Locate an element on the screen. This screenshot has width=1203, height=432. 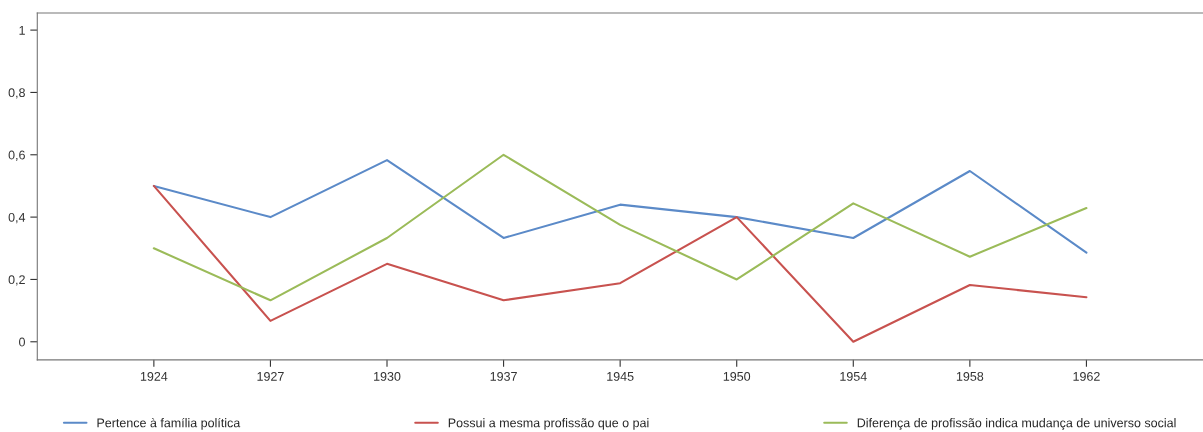
x-tick-label: 1958 is located at coordinates (970, 376).